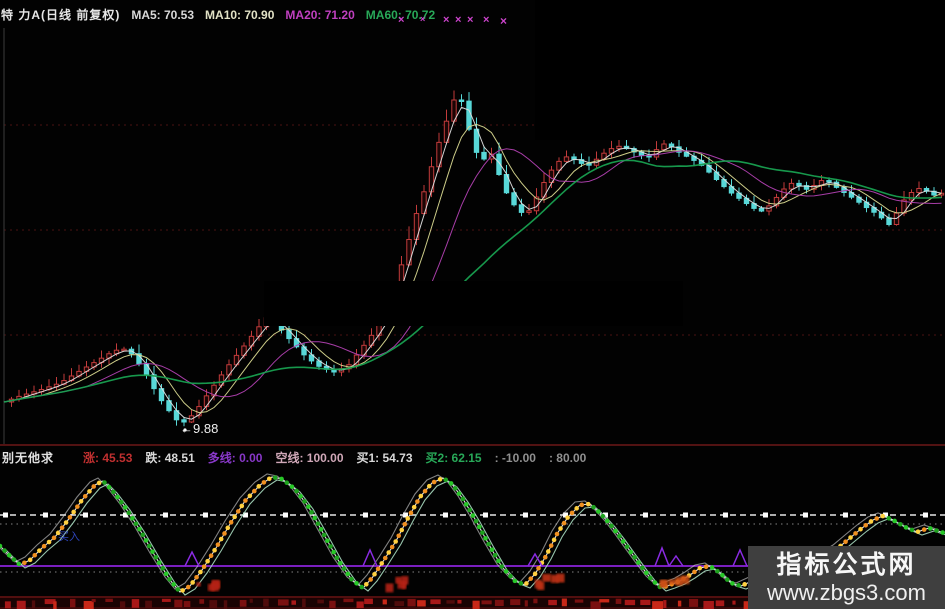 Image resolution: width=945 pixels, height=609 pixels. What do you see at coordinates (61, 15) in the screenshot?
I see `stock-title: 特 力A(日线 前复权)` at bounding box center [61, 15].